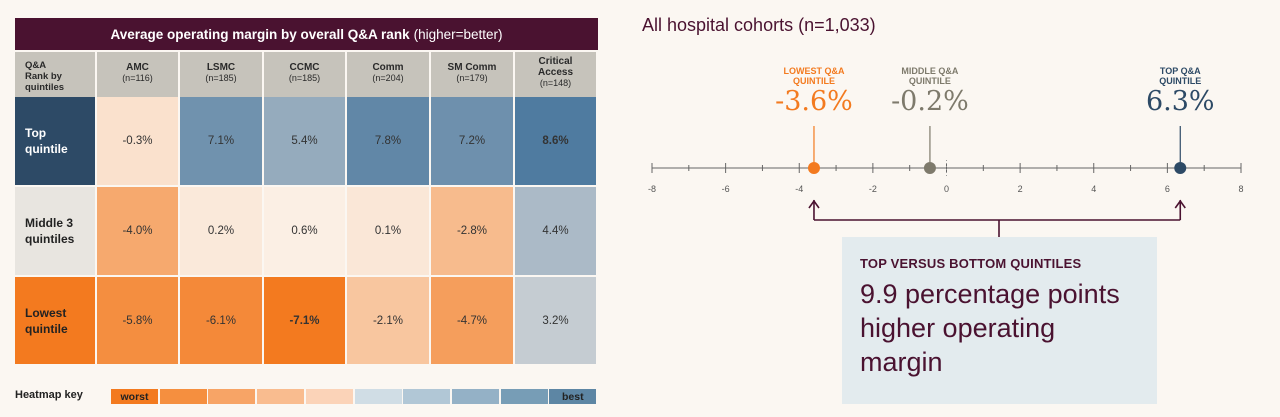 This screenshot has width=1280, height=417. Describe the element at coordinates (873, 189) in the screenshot. I see `axis-tick-label: -2` at that location.